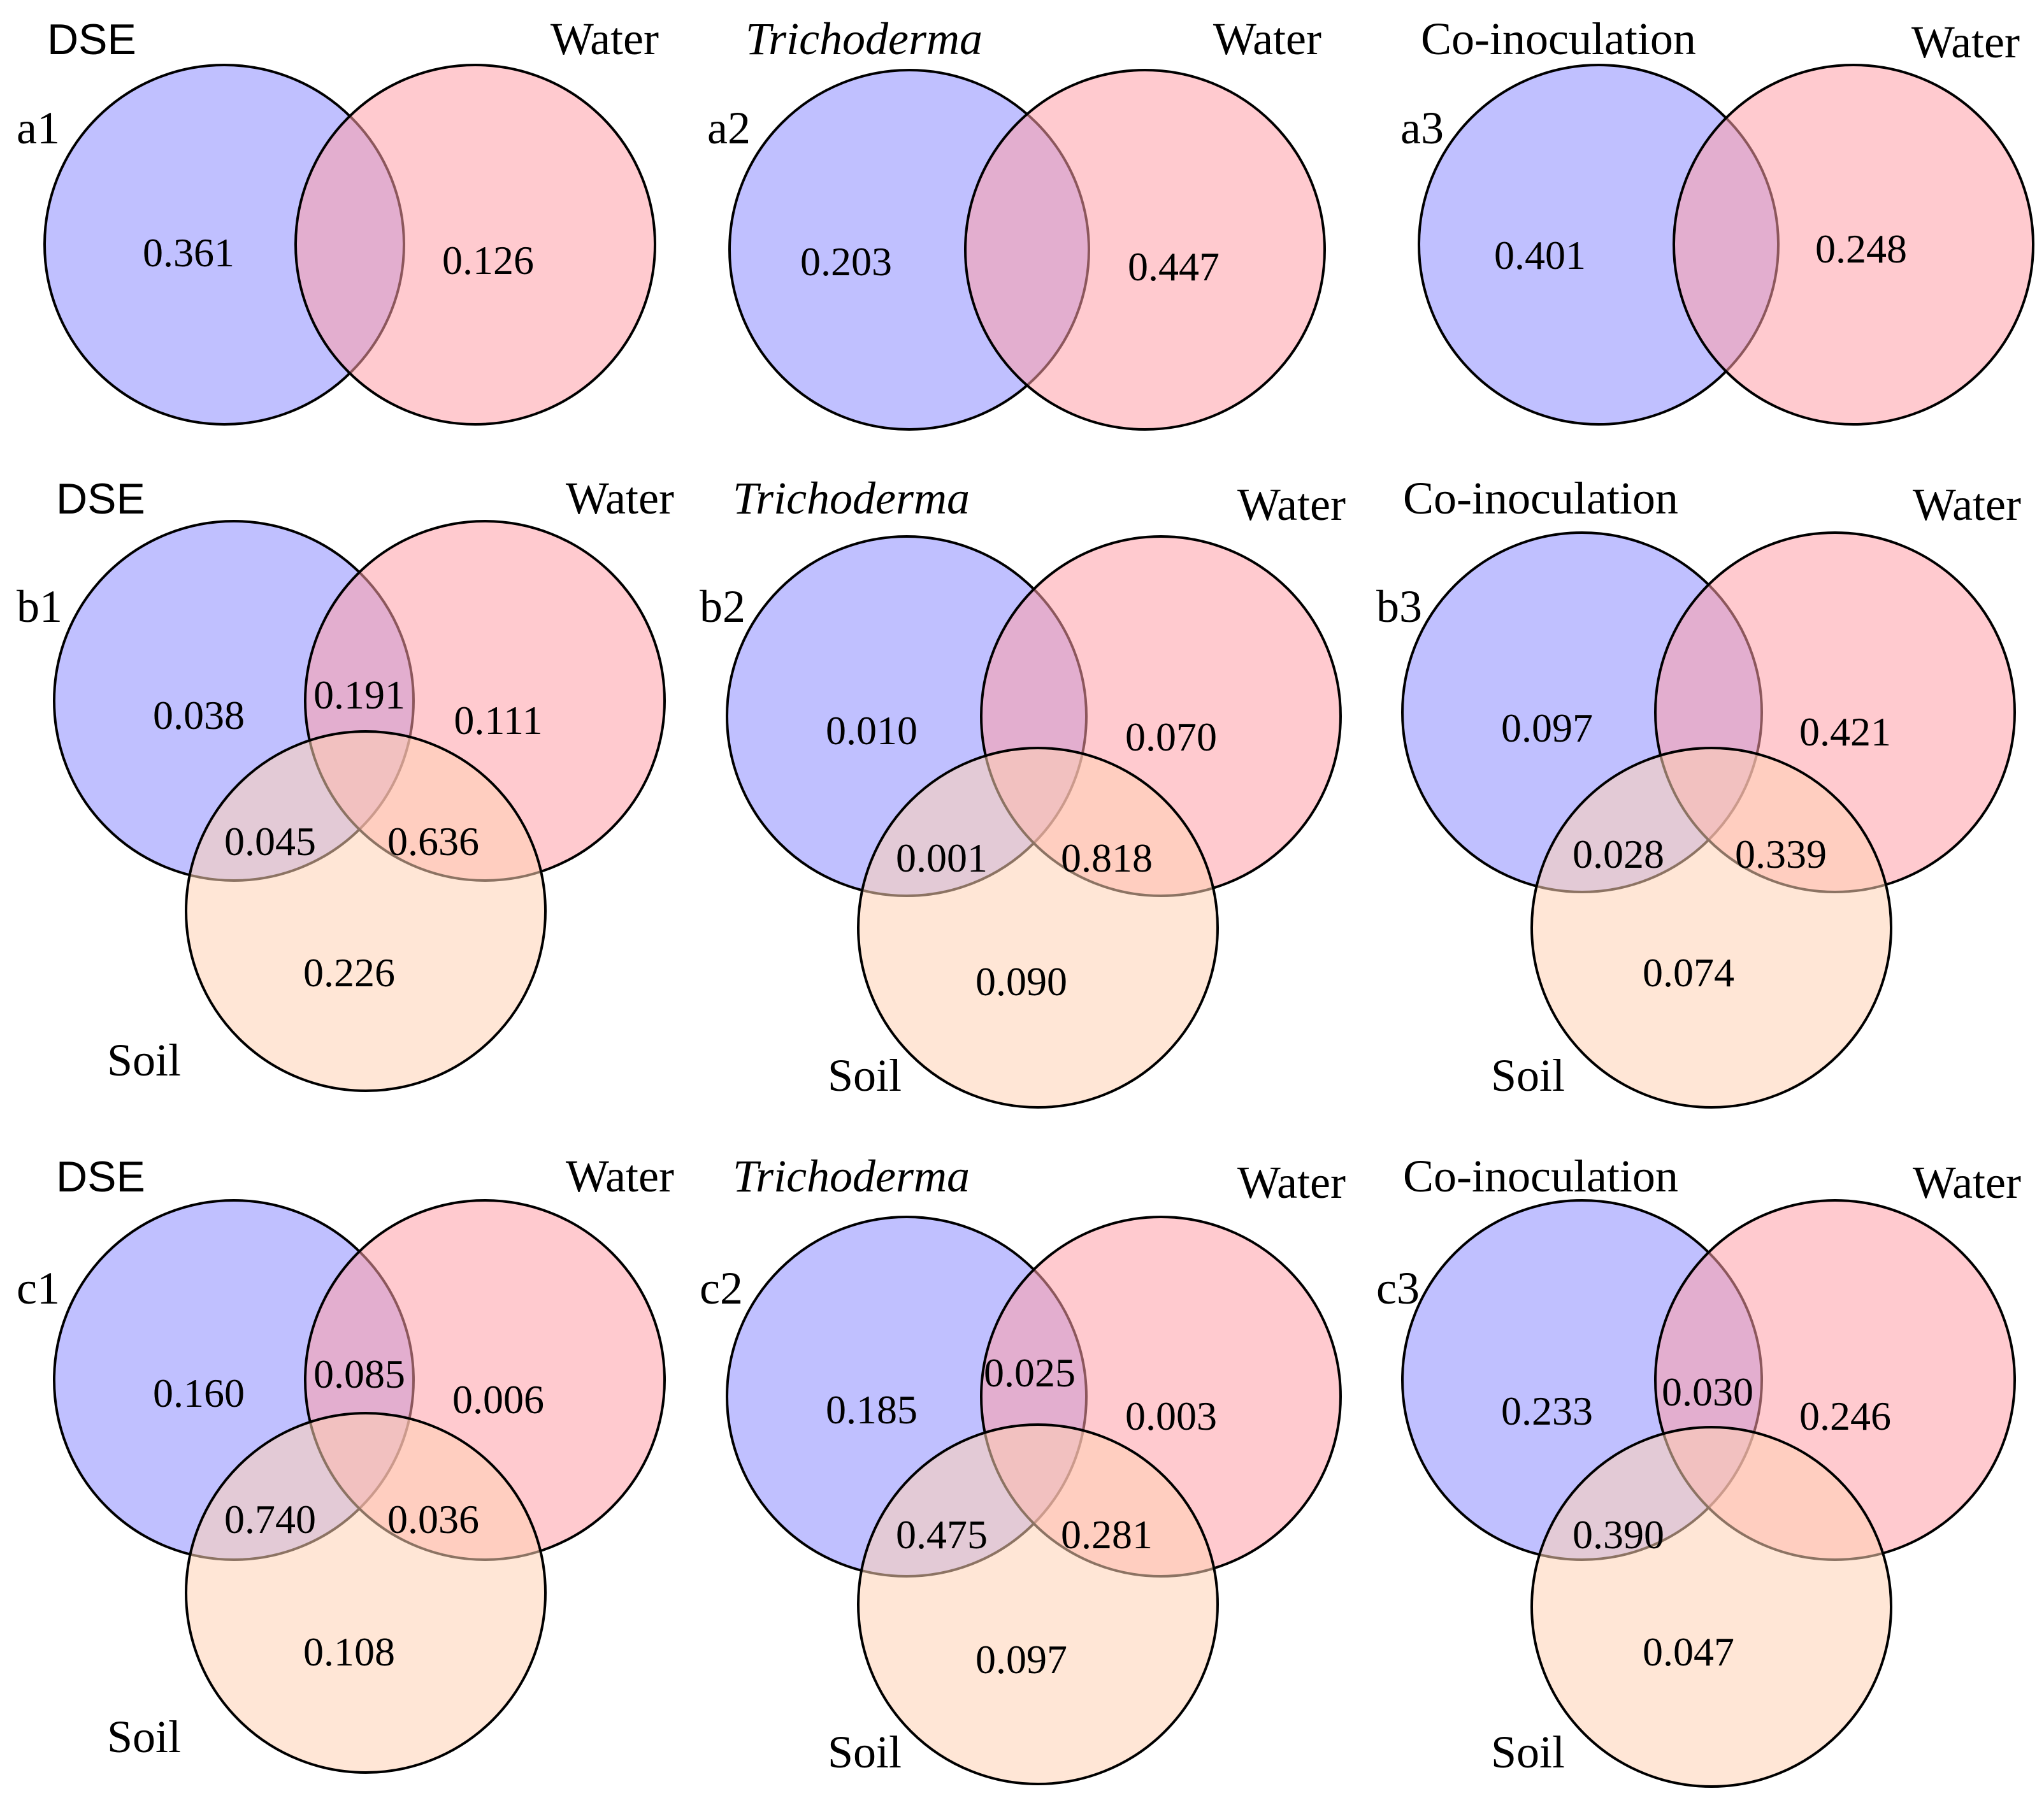 This screenshot has height=1798, width=2044. Describe the element at coordinates (38, 128) in the screenshot. I see `panel-label: a1` at that location.